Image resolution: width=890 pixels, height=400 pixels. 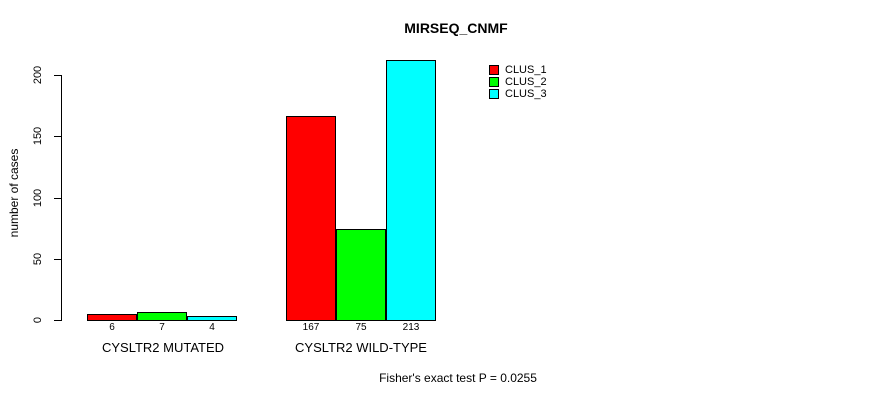 I want to click on bar-value-label: 4, so click(x=212, y=327).